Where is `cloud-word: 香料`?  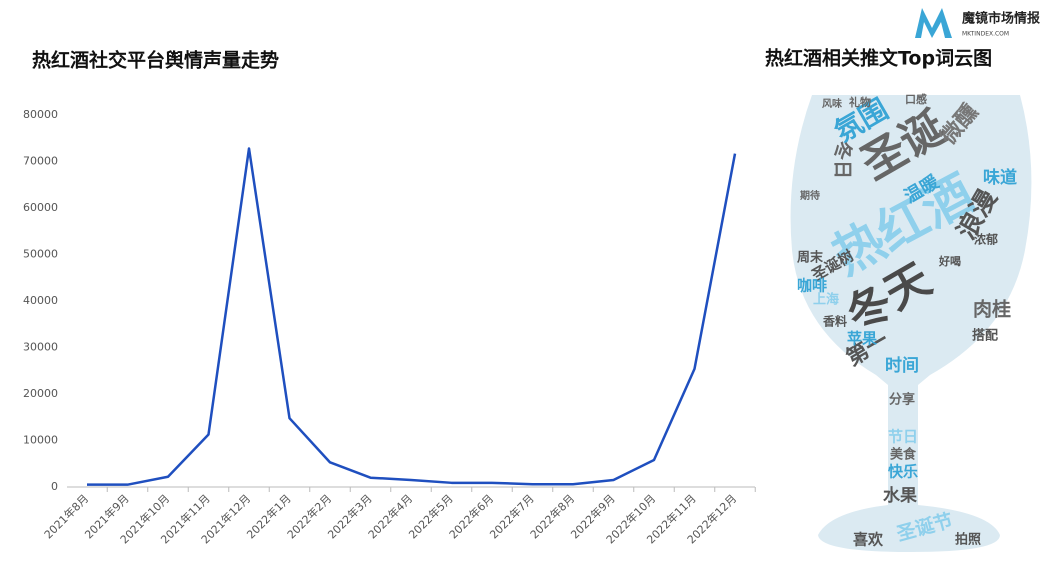 cloud-word: 香料 is located at coordinates (834, 321).